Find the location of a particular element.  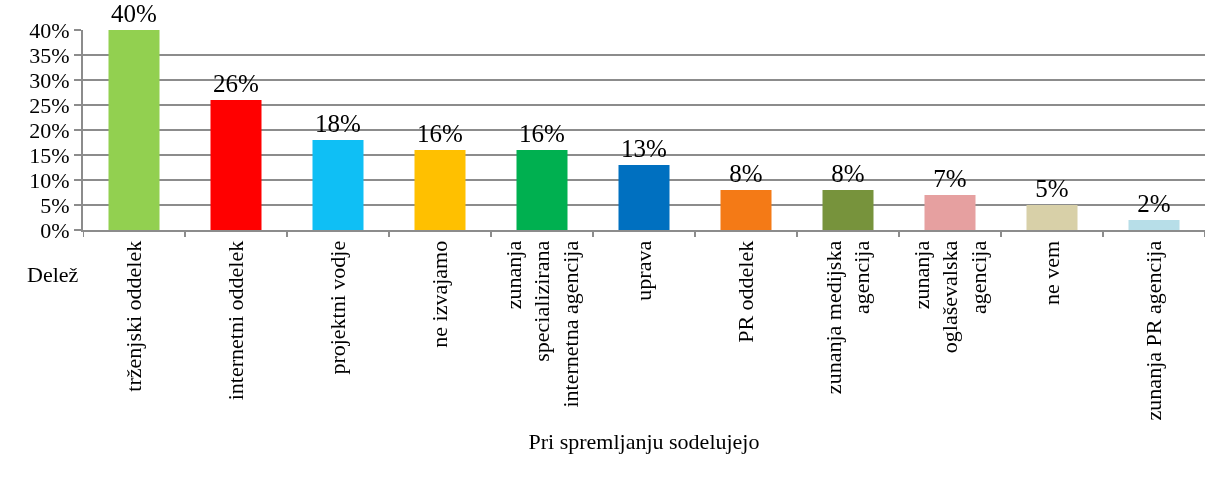

data-label: 26% is located at coordinates (236, 83).